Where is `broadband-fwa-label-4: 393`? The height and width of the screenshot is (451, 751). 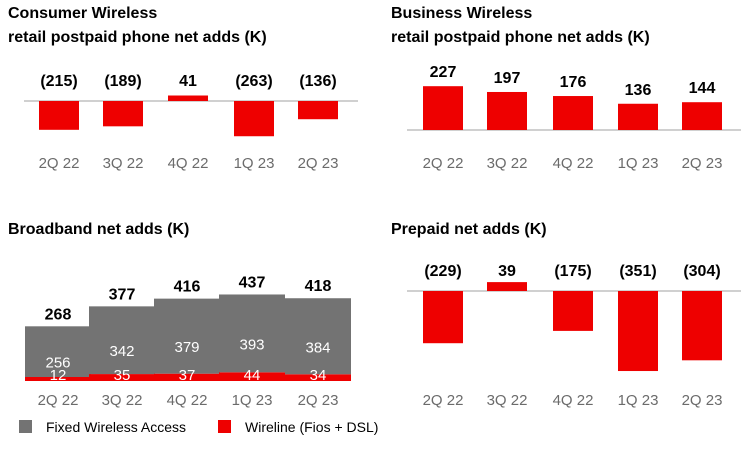
broadband-fwa-label-4: 393 is located at coordinates (251, 344).